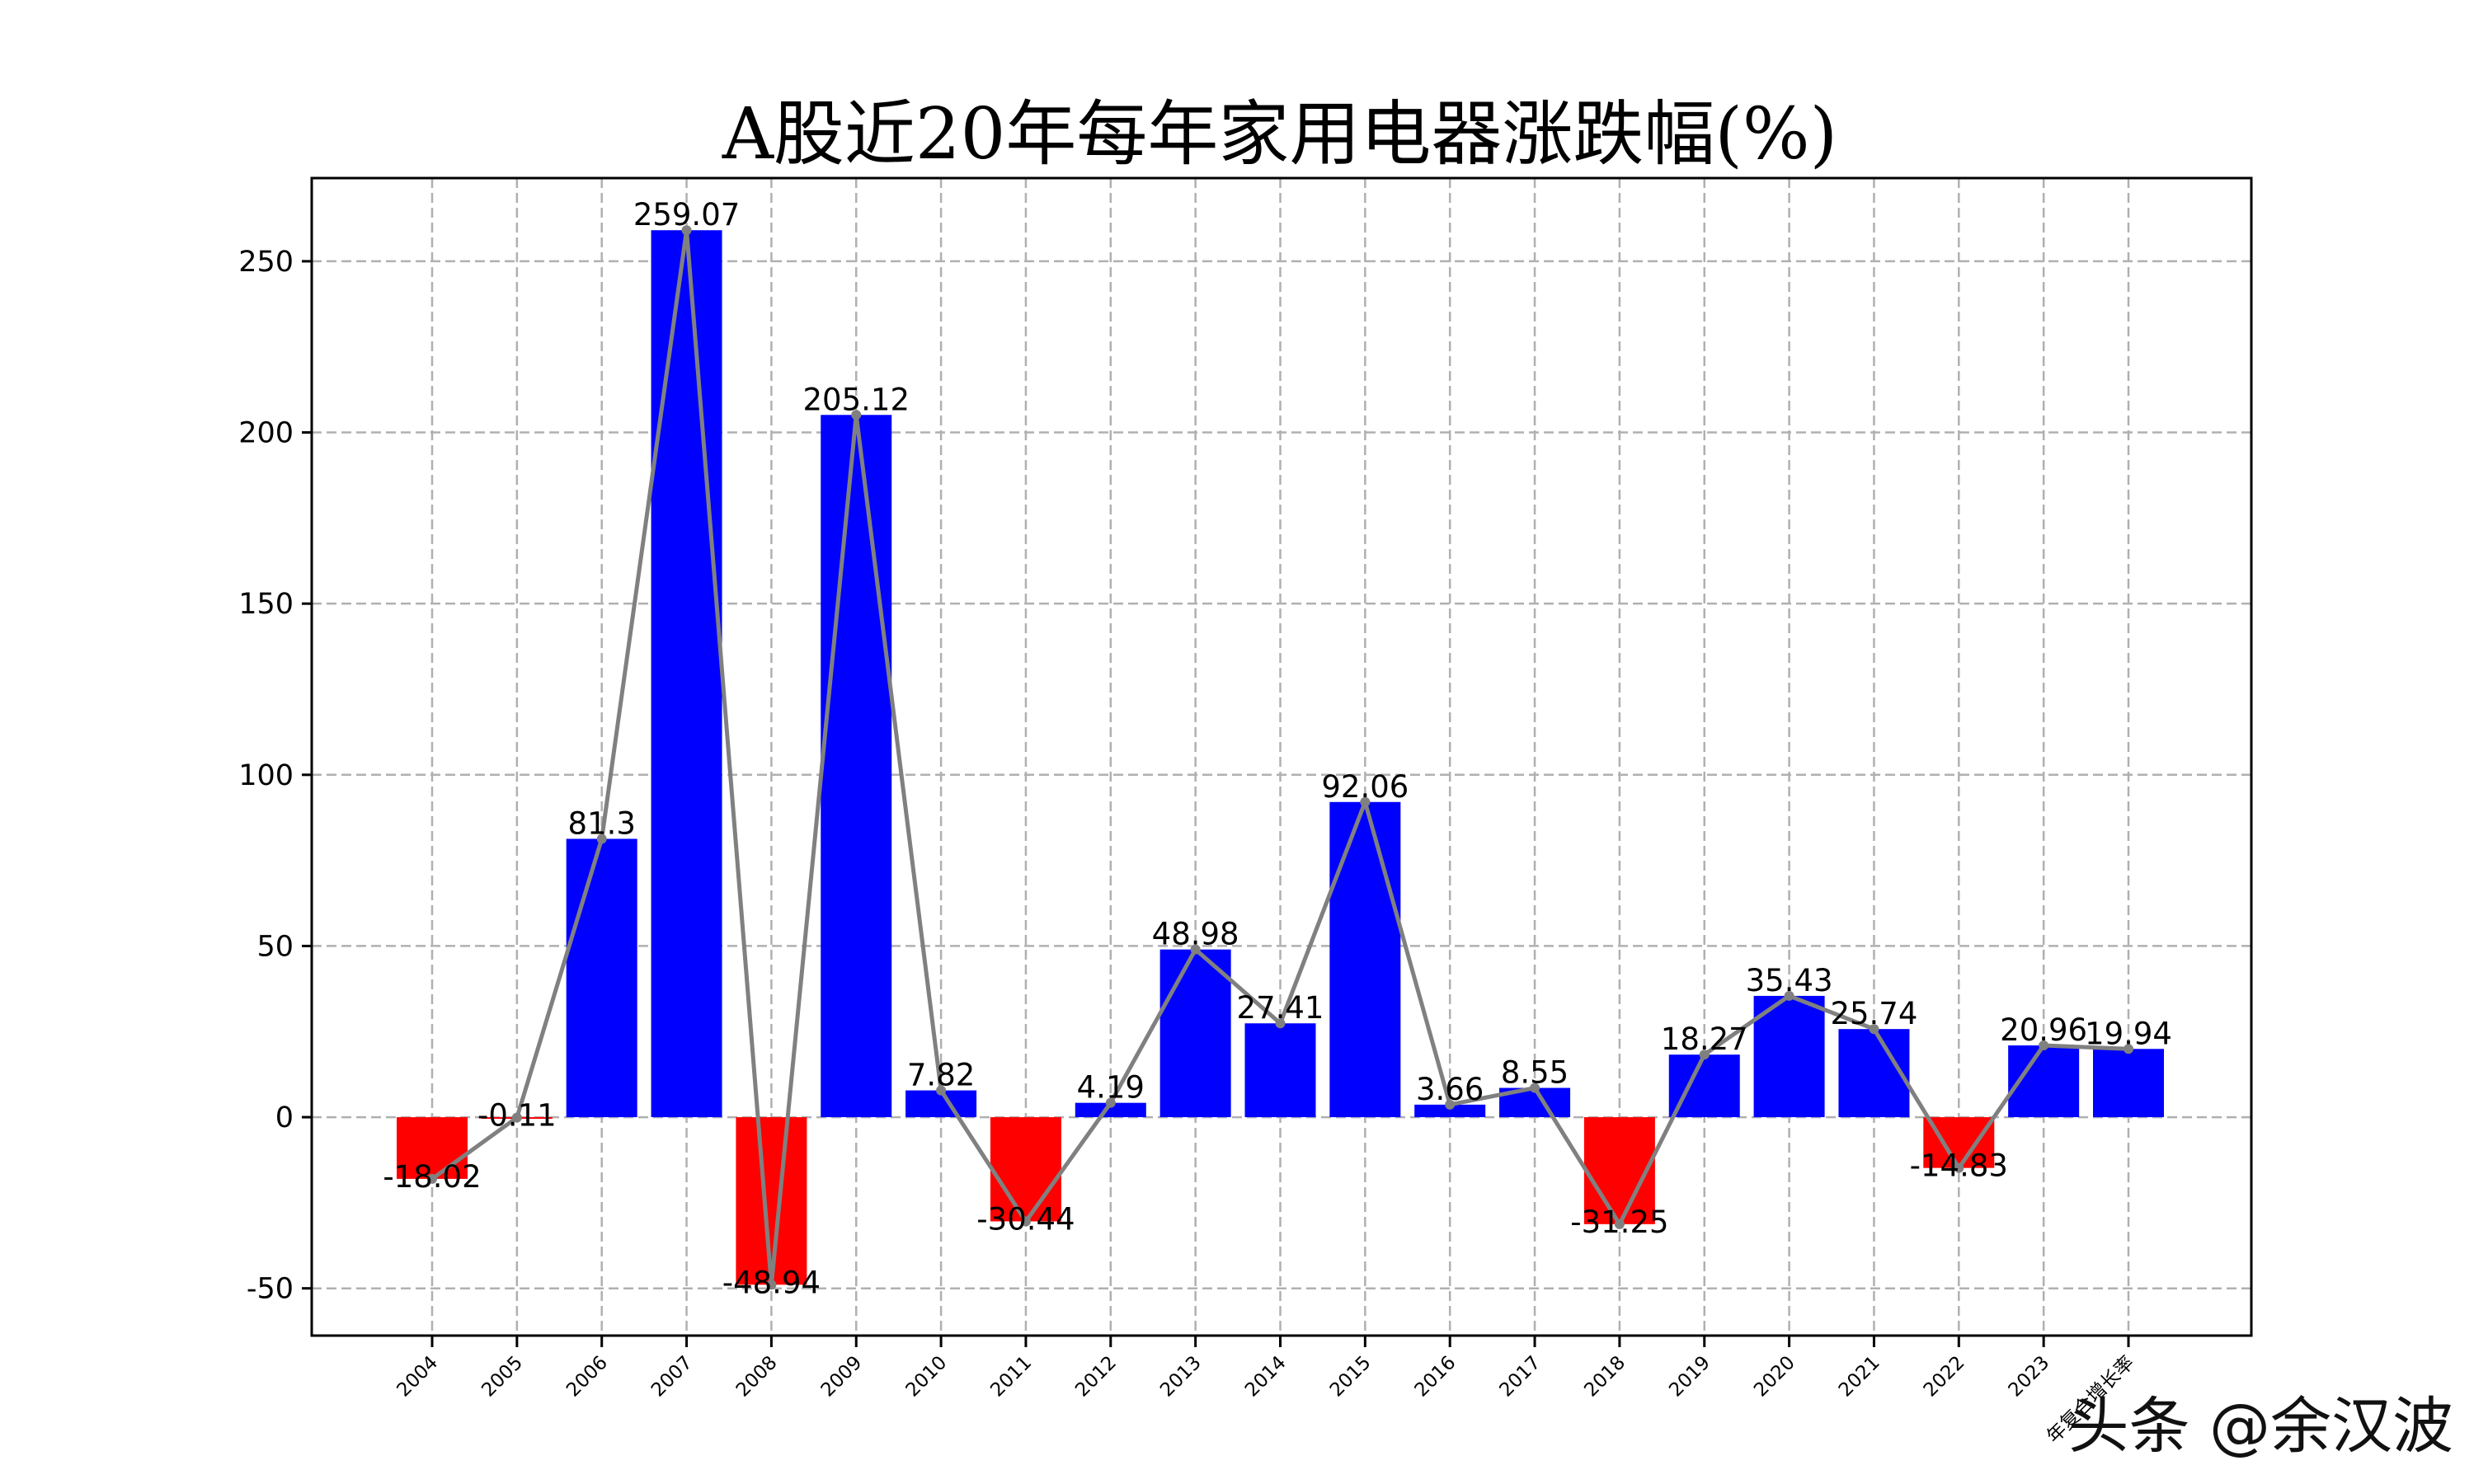  What do you see at coordinates (2029, 1377) in the screenshot?
I see `x-tick-label: 2023` at bounding box center [2029, 1377].